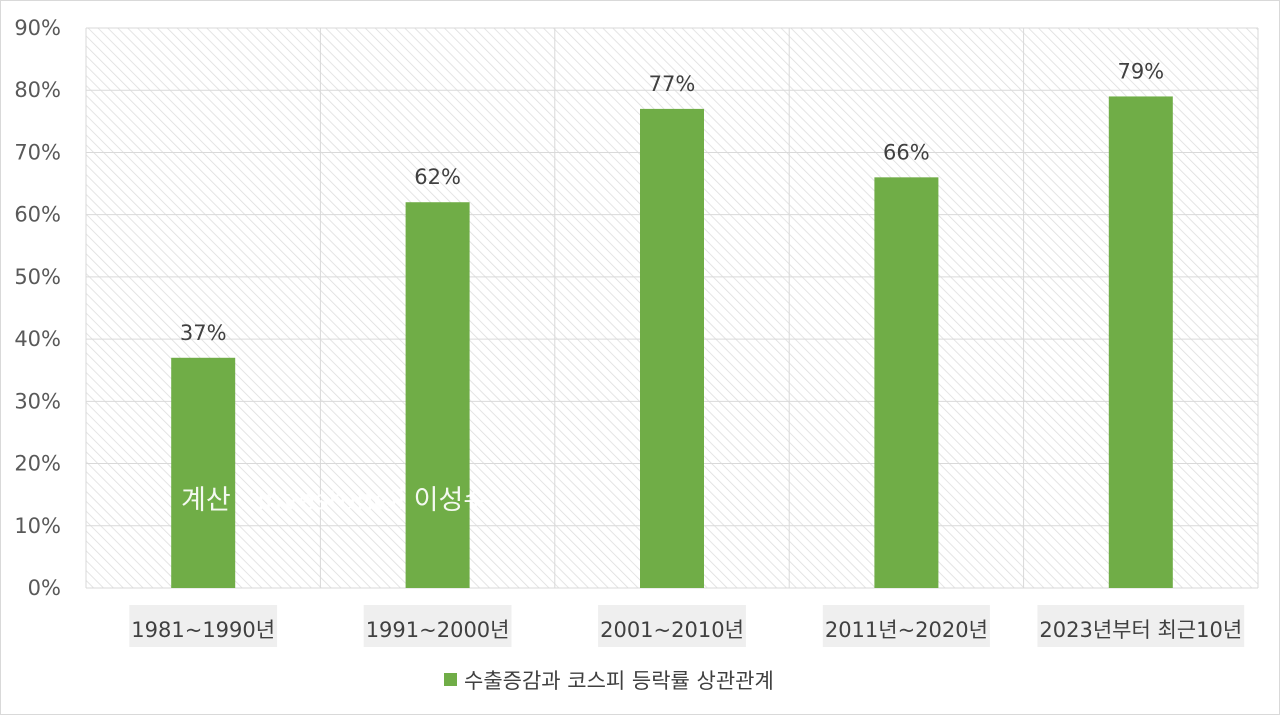  Describe the element at coordinates (37, 339) in the screenshot. I see `y-tick-label: 40%` at that location.